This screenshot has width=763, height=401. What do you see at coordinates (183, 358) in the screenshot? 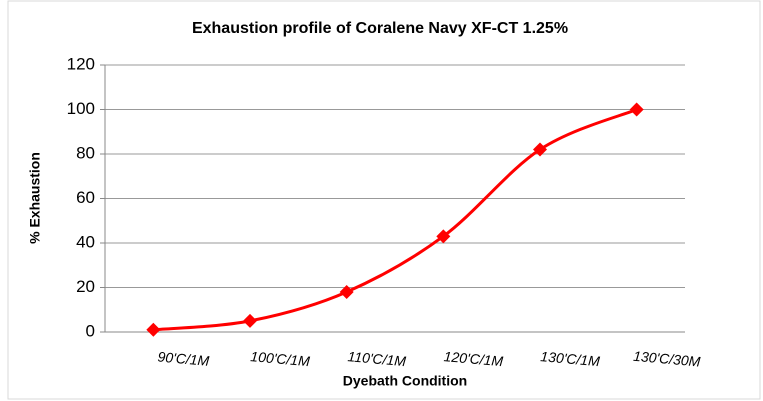
I see `x-tick-label: 90'C/1M` at bounding box center [183, 358].